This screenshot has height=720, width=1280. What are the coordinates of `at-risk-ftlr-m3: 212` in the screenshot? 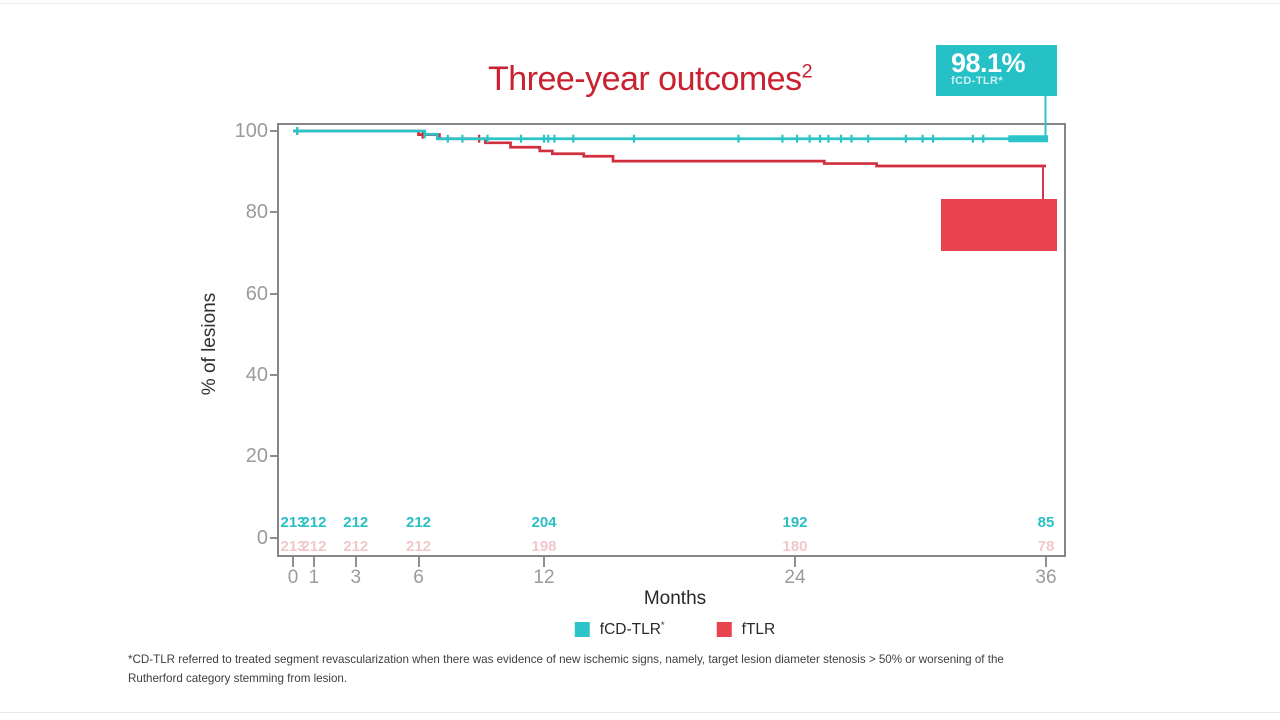 It's located at (356, 546).